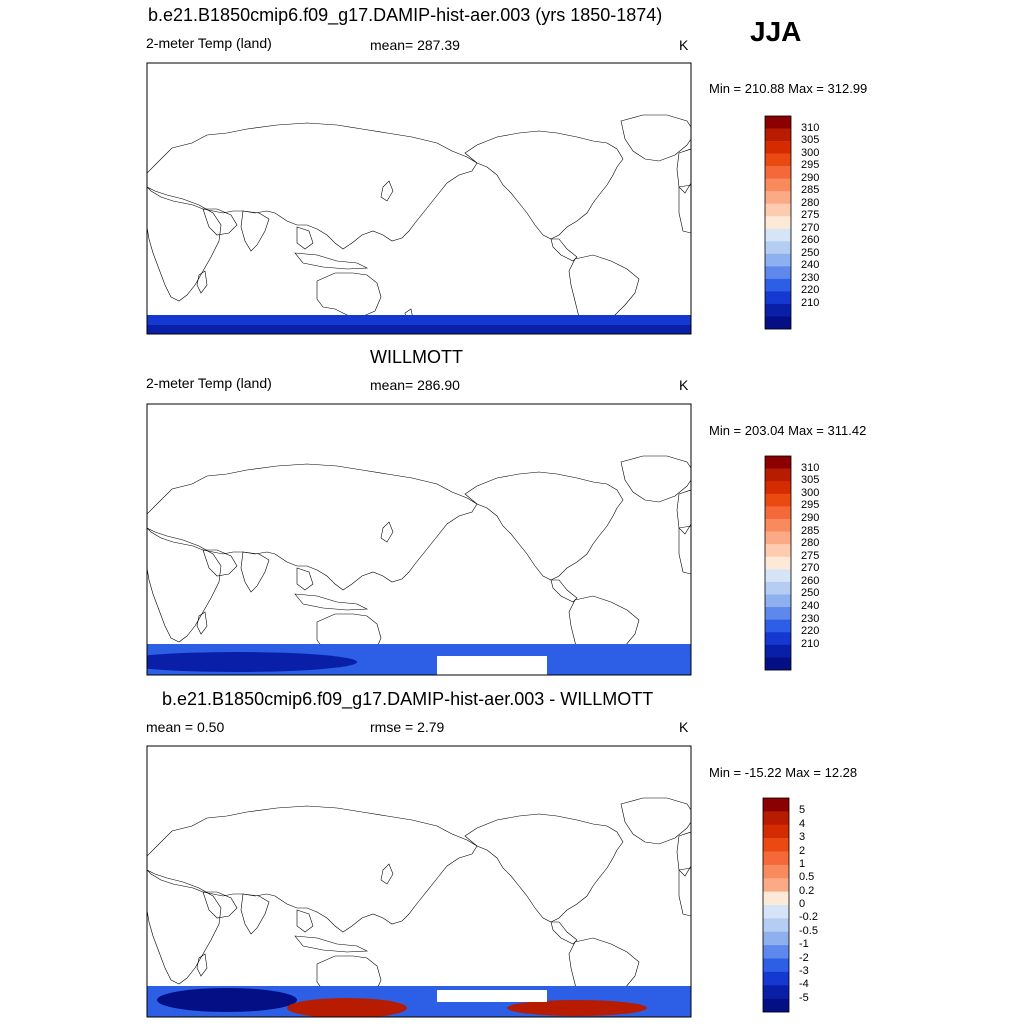 This screenshot has height=1024, width=1024. Describe the element at coordinates (808, 917) in the screenshot. I see `colorbar-tick-label: -0.2` at that location.